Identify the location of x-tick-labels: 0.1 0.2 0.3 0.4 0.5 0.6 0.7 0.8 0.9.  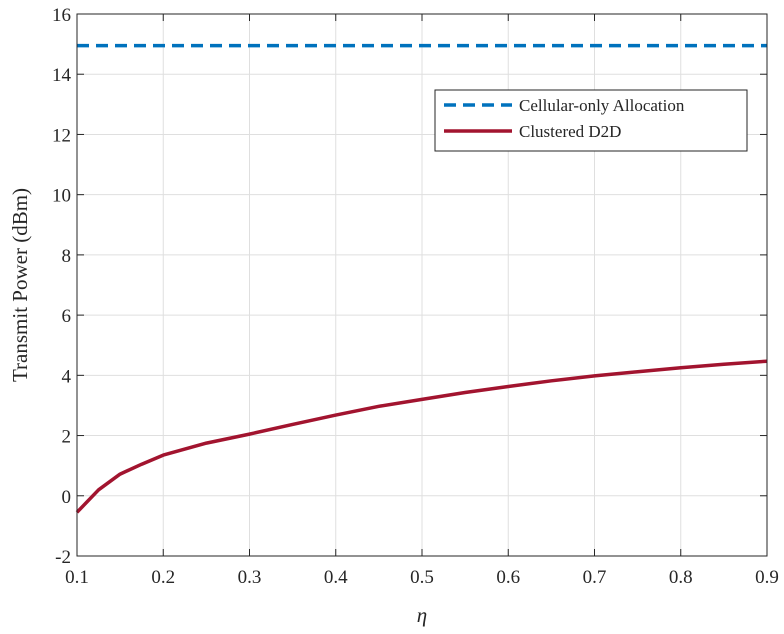
(422, 577).